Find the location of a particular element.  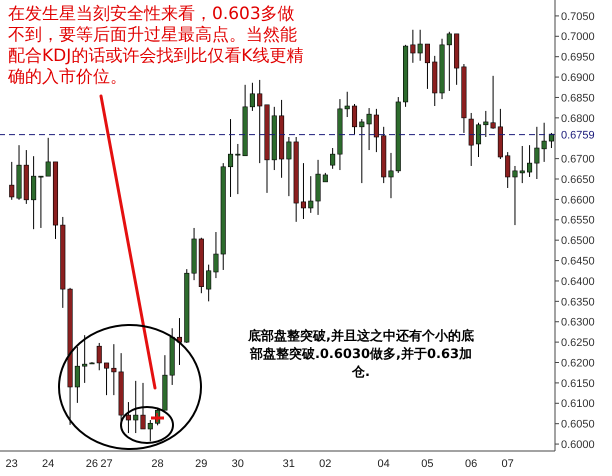

y-tick-label: 0.6100 is located at coordinates (578, 404).